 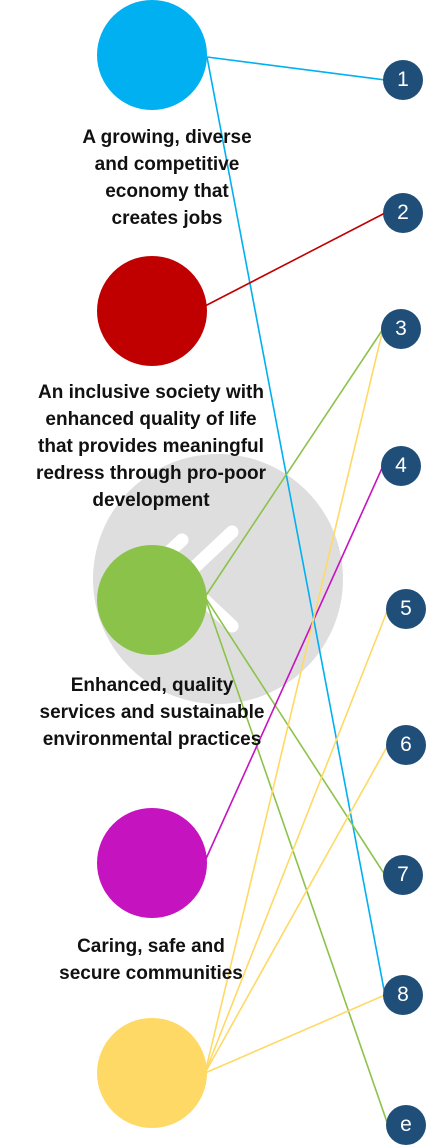 What do you see at coordinates (406, 1125) in the screenshot?
I see `outcome-badge-e: e` at bounding box center [406, 1125].